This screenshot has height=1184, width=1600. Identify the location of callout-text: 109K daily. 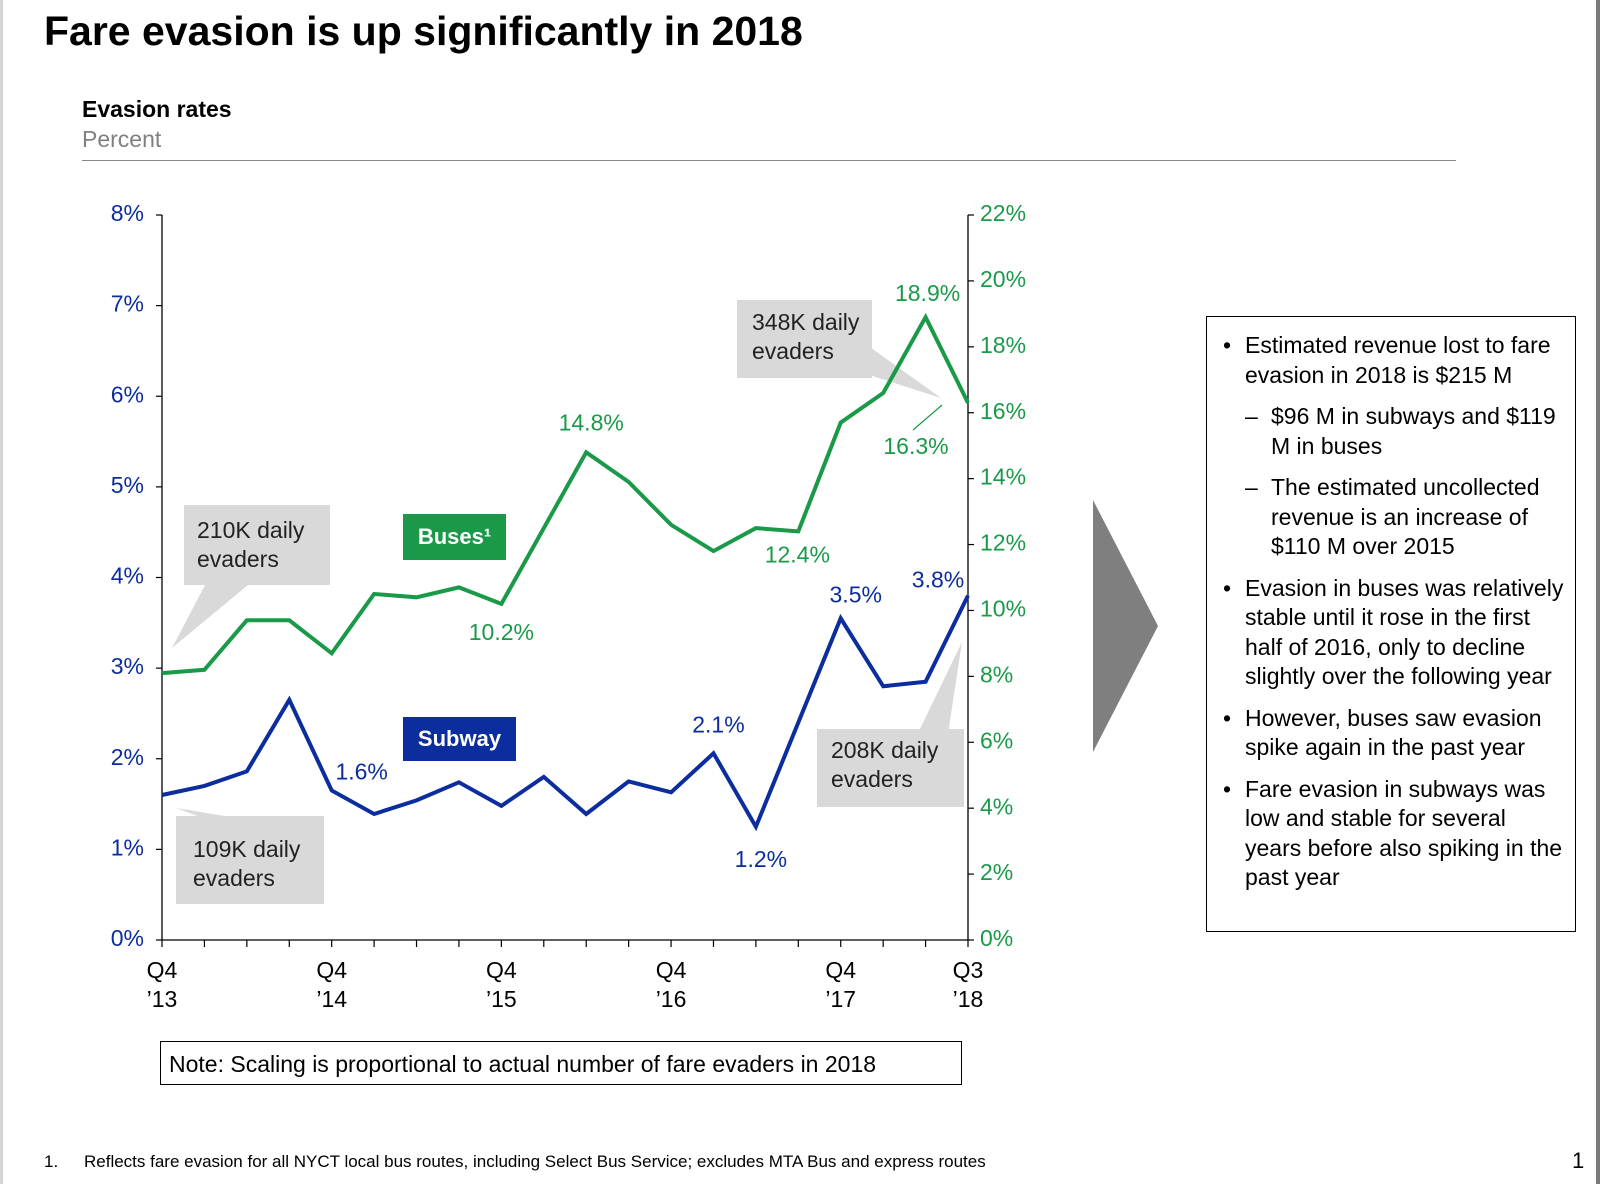
(247, 849).